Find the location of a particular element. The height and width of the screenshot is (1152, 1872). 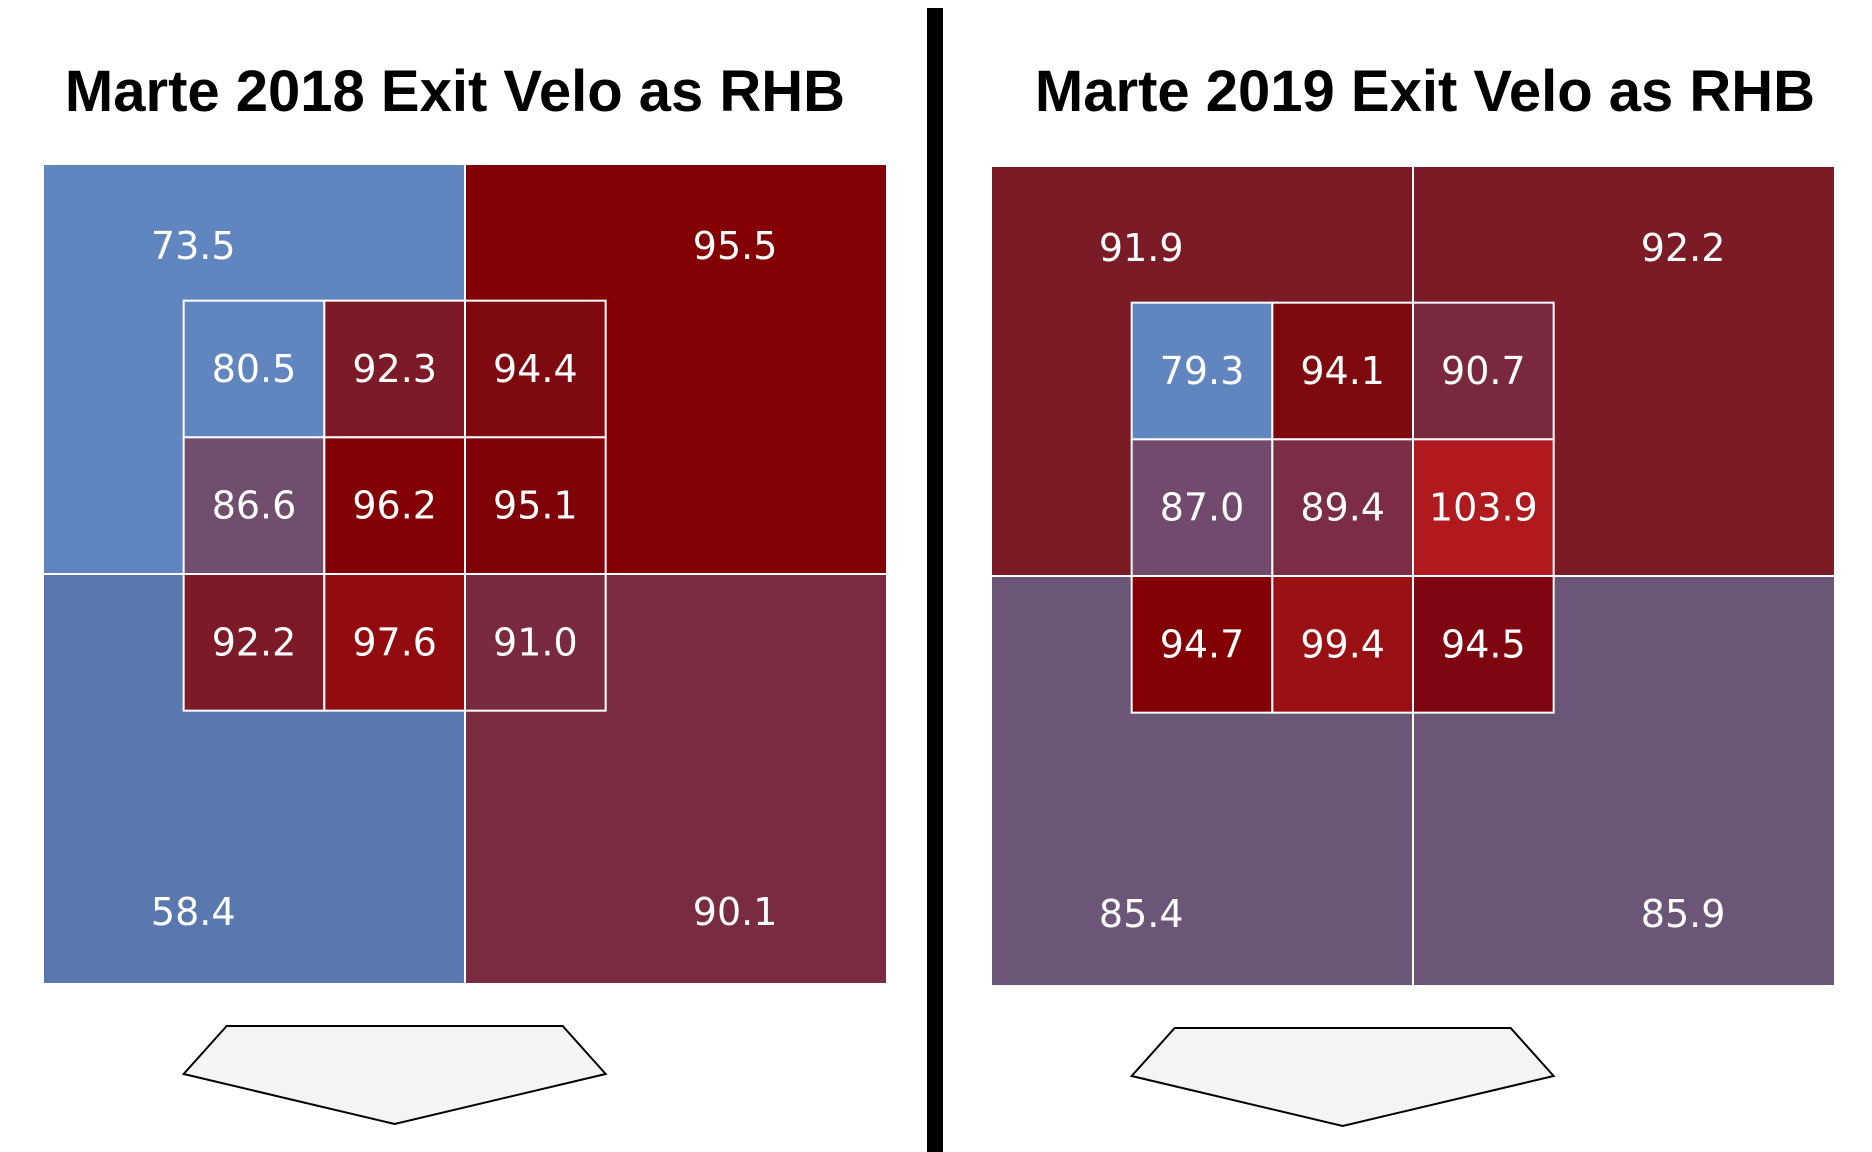

outer-zone-label-top-left: 73.5 is located at coordinates (193, 246).